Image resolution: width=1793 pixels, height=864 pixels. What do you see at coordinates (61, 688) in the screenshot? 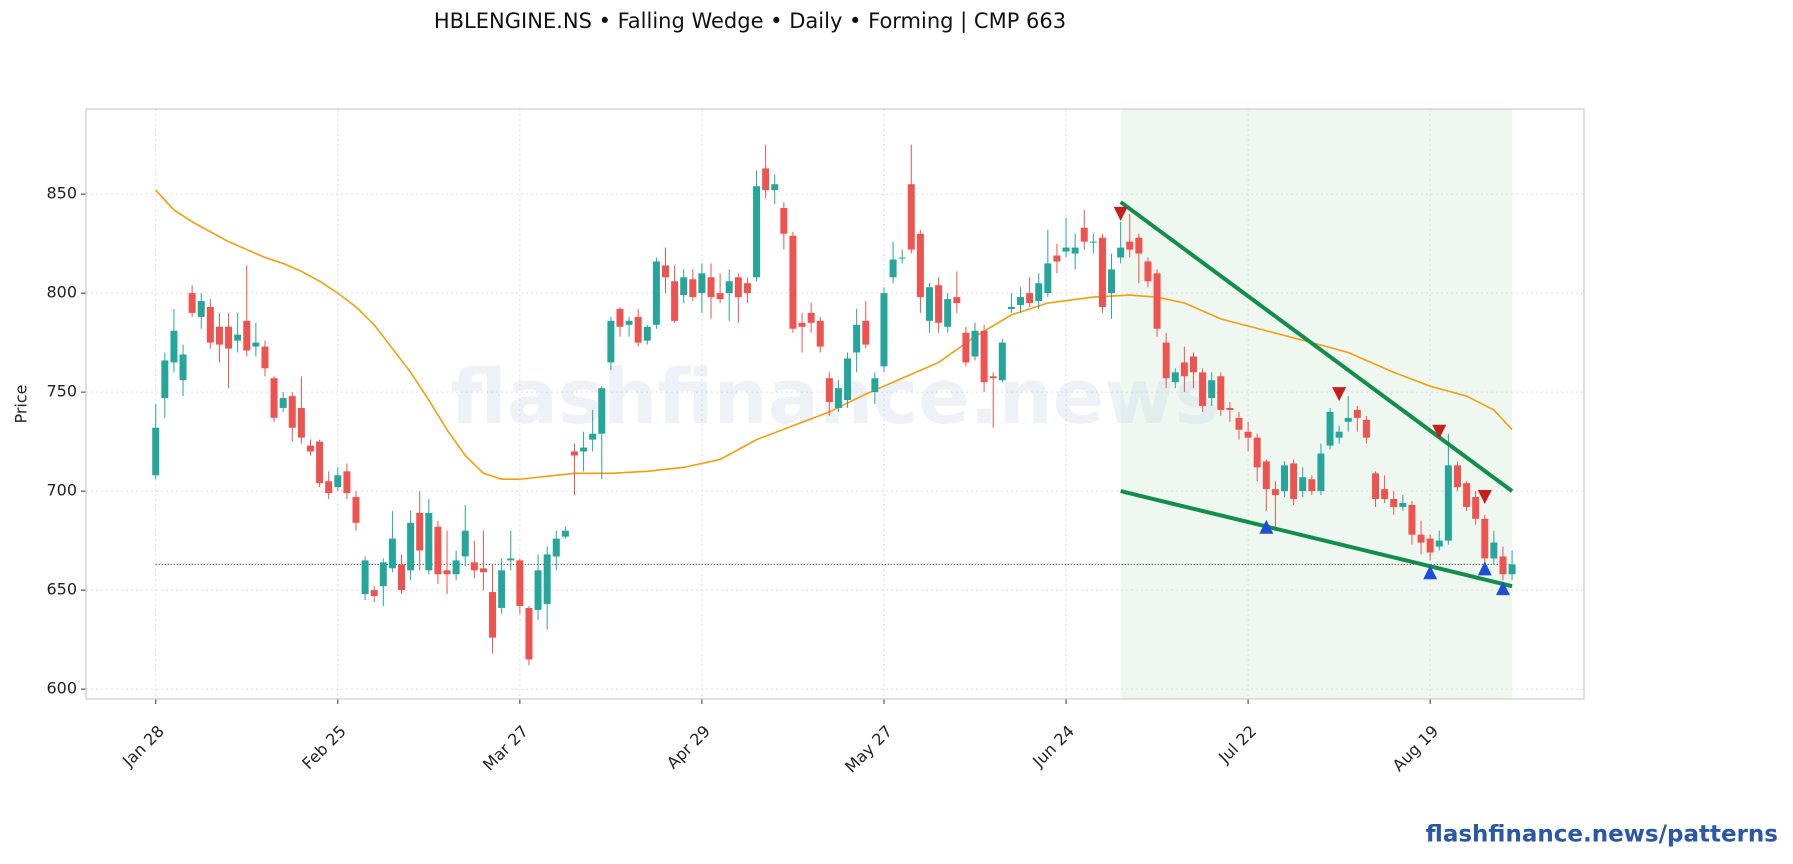
I see `y-tick-label: 600` at bounding box center [61, 688].